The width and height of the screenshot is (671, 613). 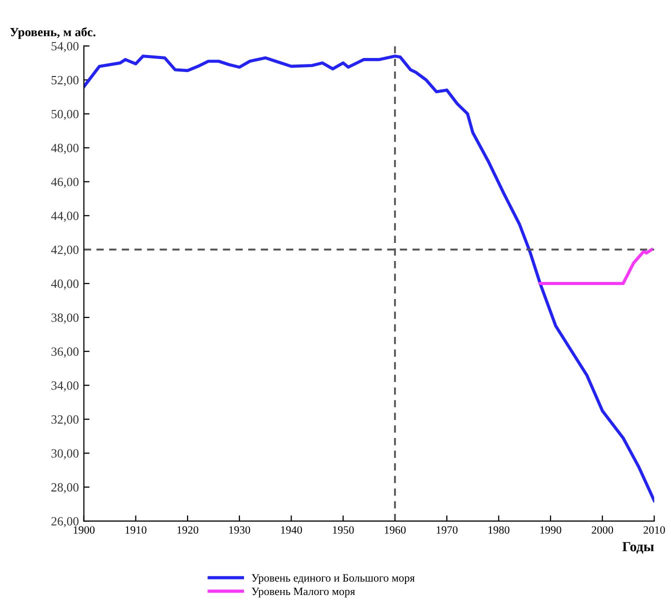 What do you see at coordinates (65, 352) in the screenshot?
I see `y-tick-label: 36,00` at bounding box center [65, 352].